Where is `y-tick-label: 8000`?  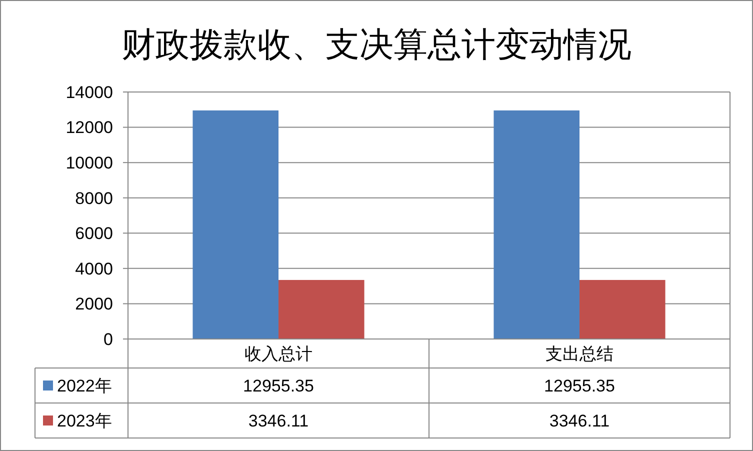
y-tick-label: 8000 is located at coordinates (94, 198).